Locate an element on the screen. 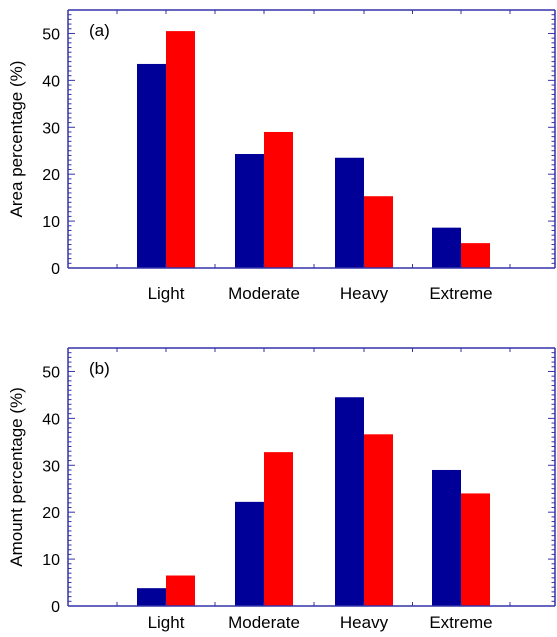  y-axis-title: Area percentage (%) is located at coordinates (16, 139).